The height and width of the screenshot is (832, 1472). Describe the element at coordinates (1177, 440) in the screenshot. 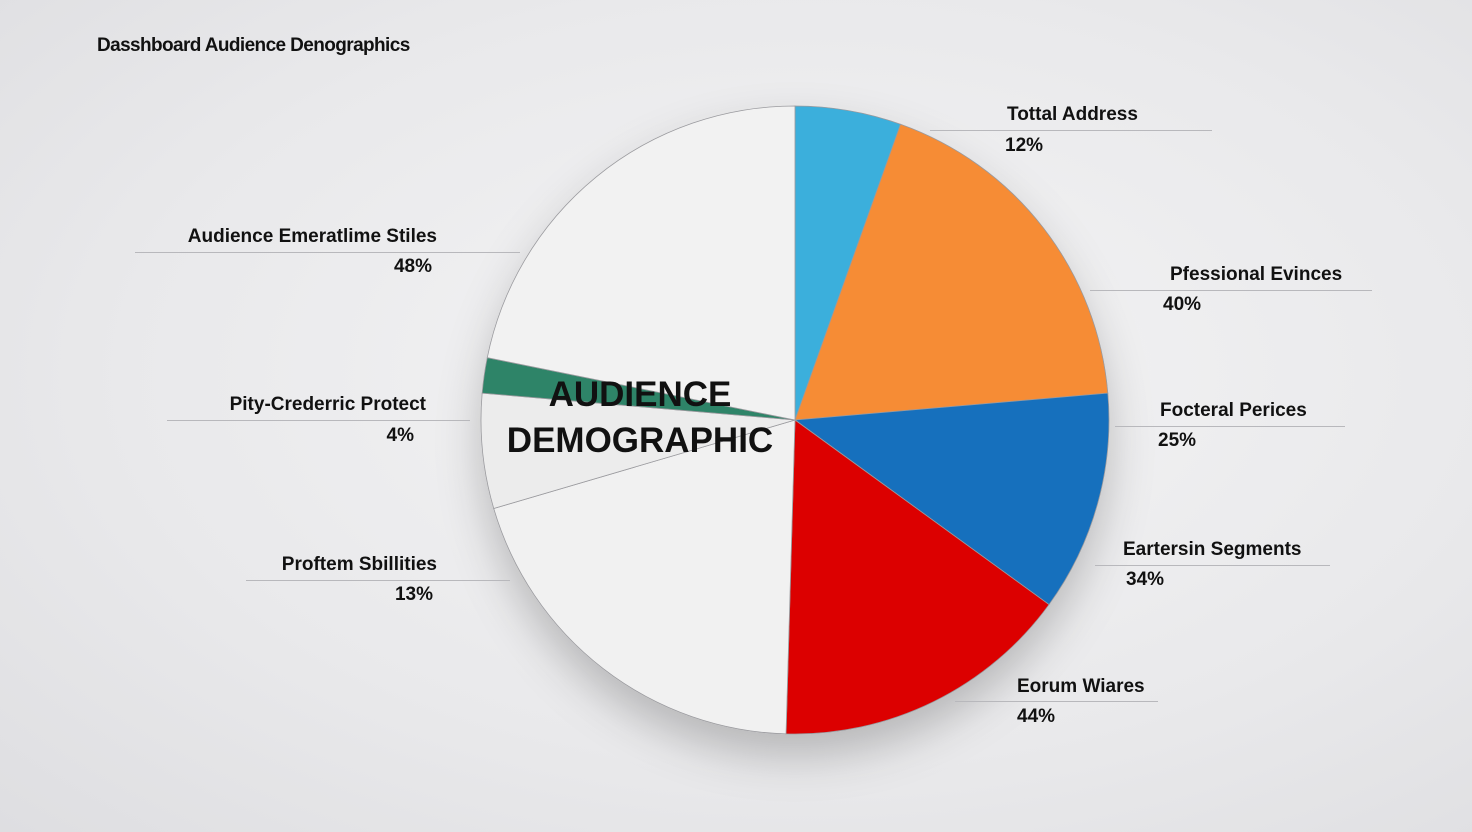

I see `slice-value-label: 25%` at that location.